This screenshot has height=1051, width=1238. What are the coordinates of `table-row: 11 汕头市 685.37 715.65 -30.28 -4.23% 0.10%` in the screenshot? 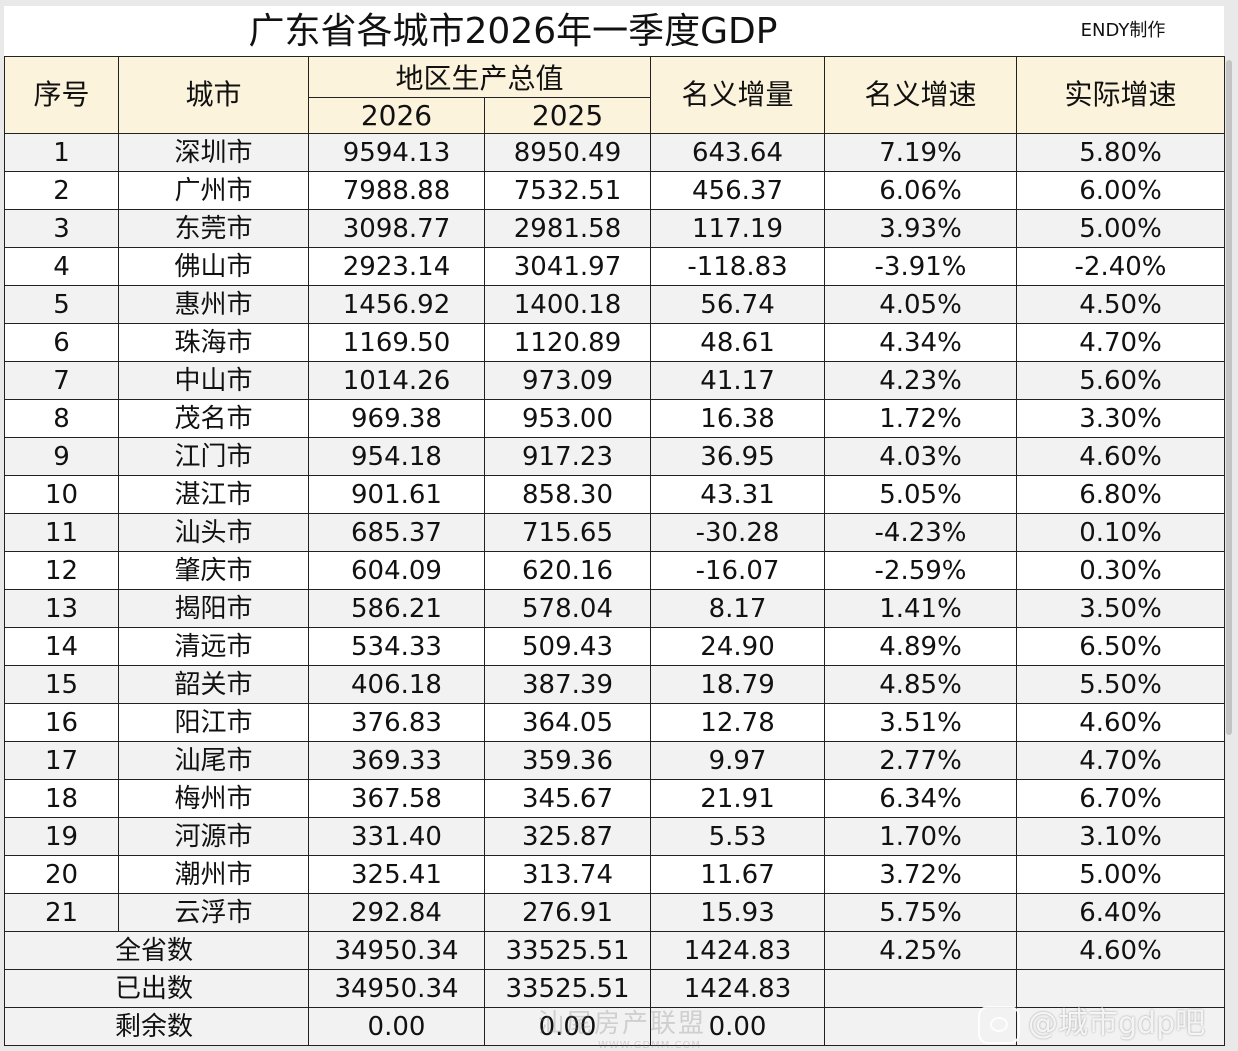 It's located at (615, 532).